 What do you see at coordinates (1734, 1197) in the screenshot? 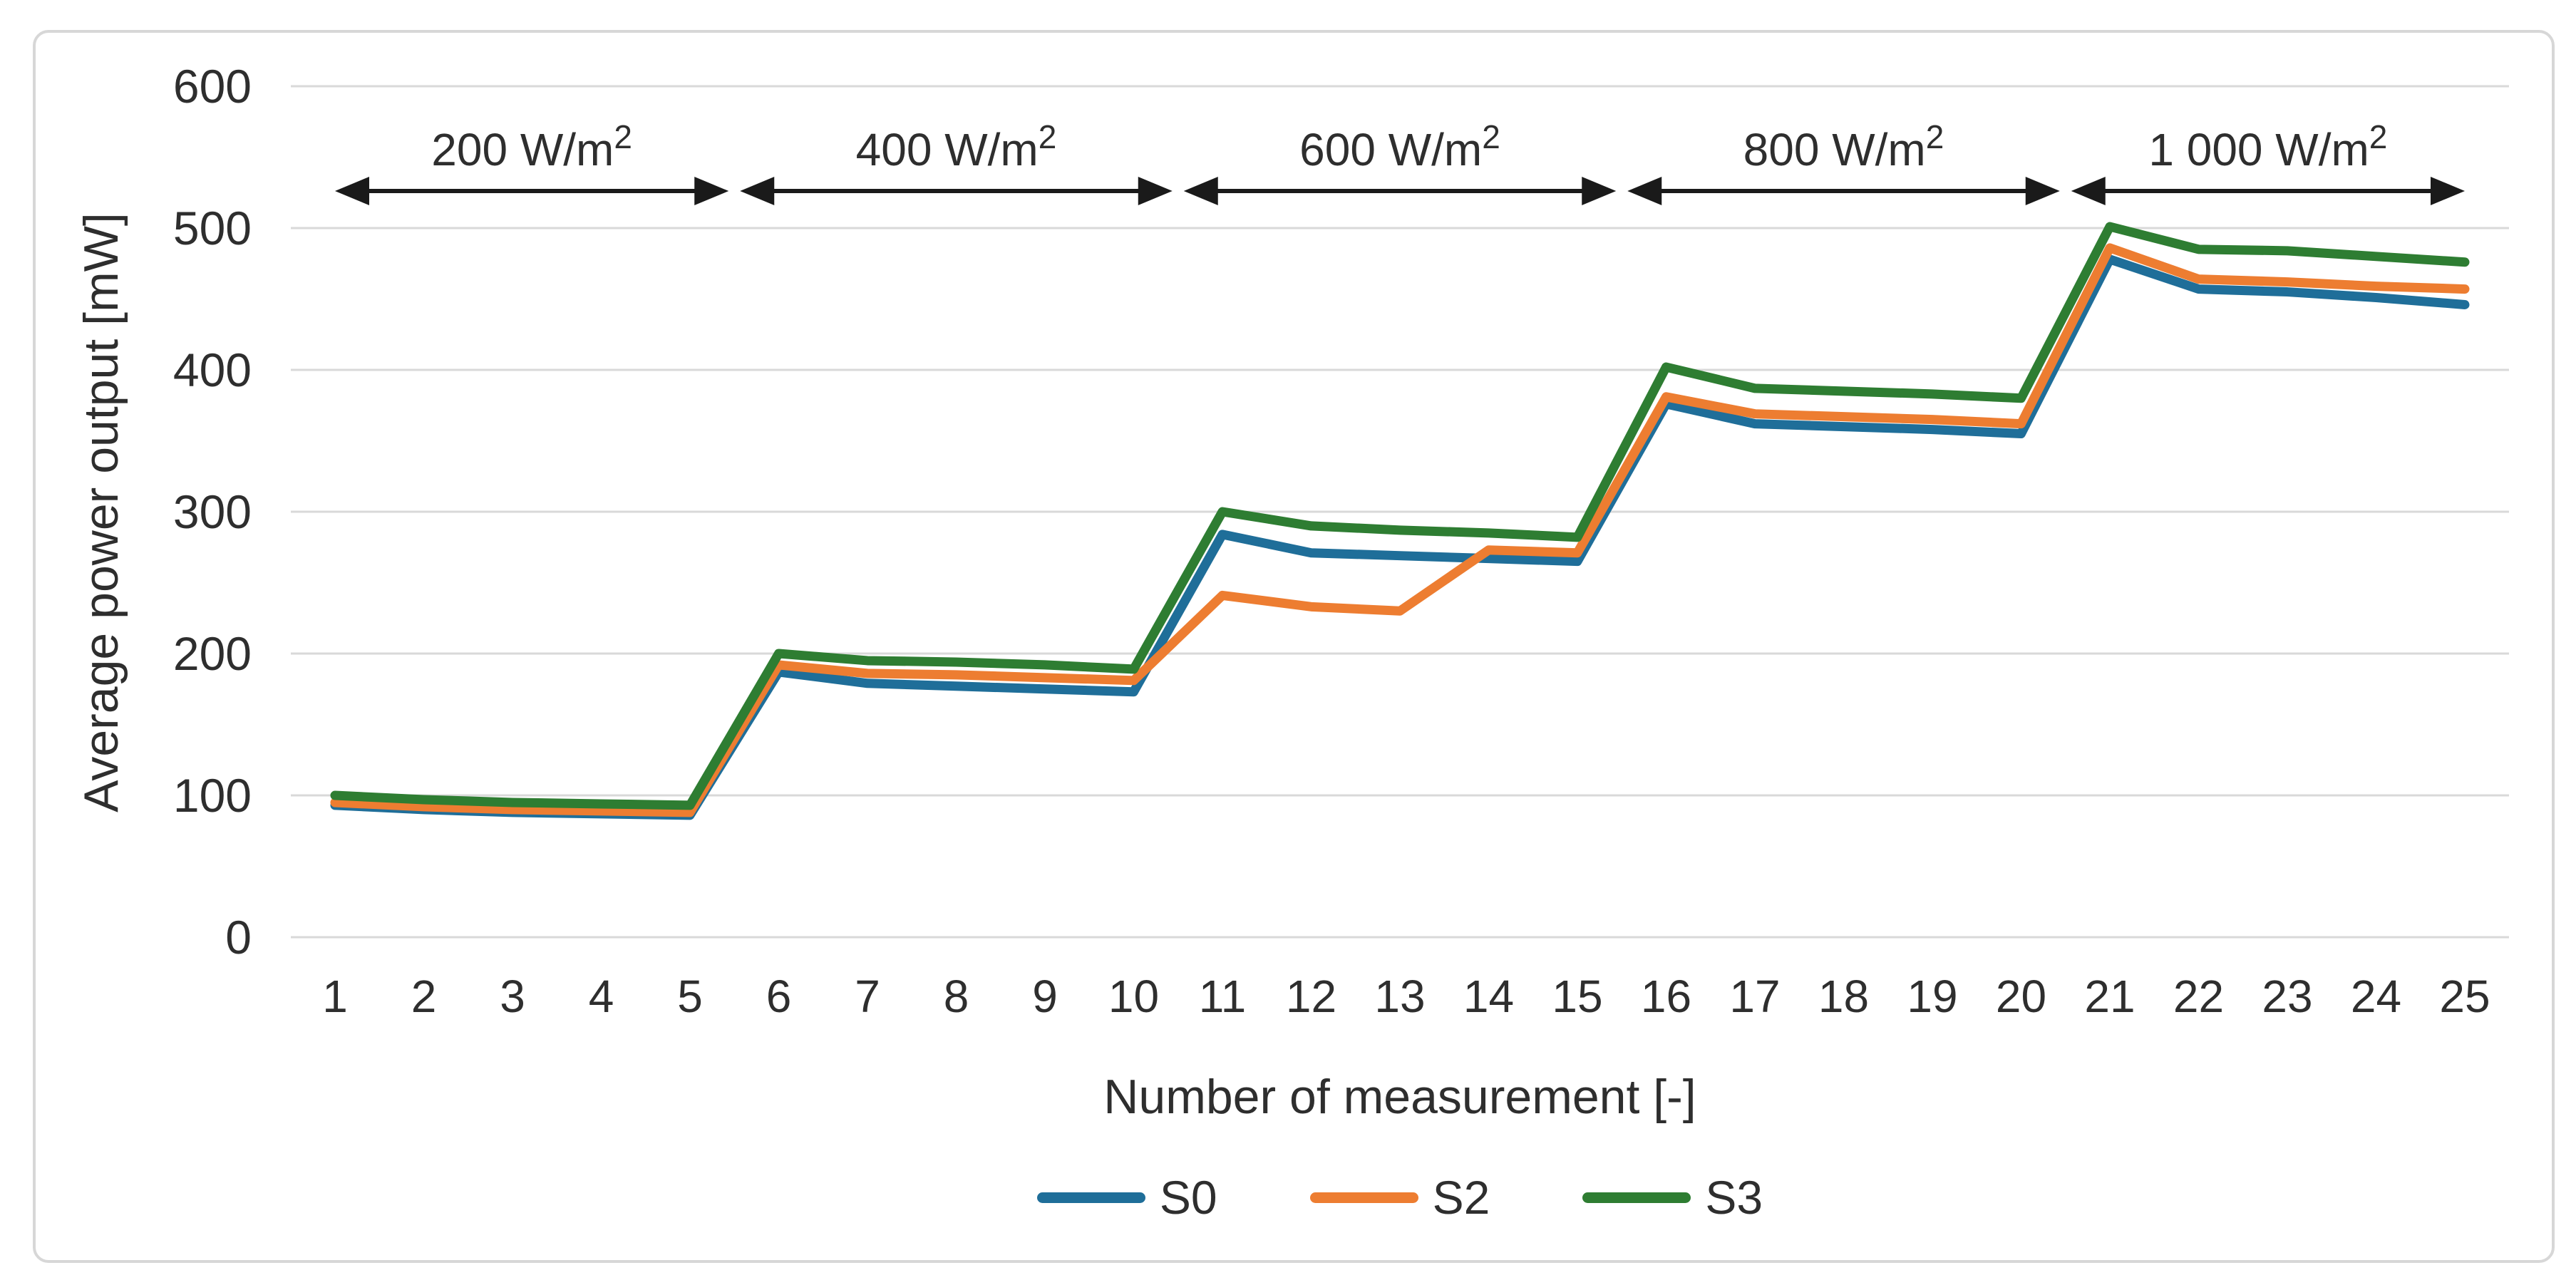
I see `legend-label-S3: S3` at bounding box center [1734, 1197].